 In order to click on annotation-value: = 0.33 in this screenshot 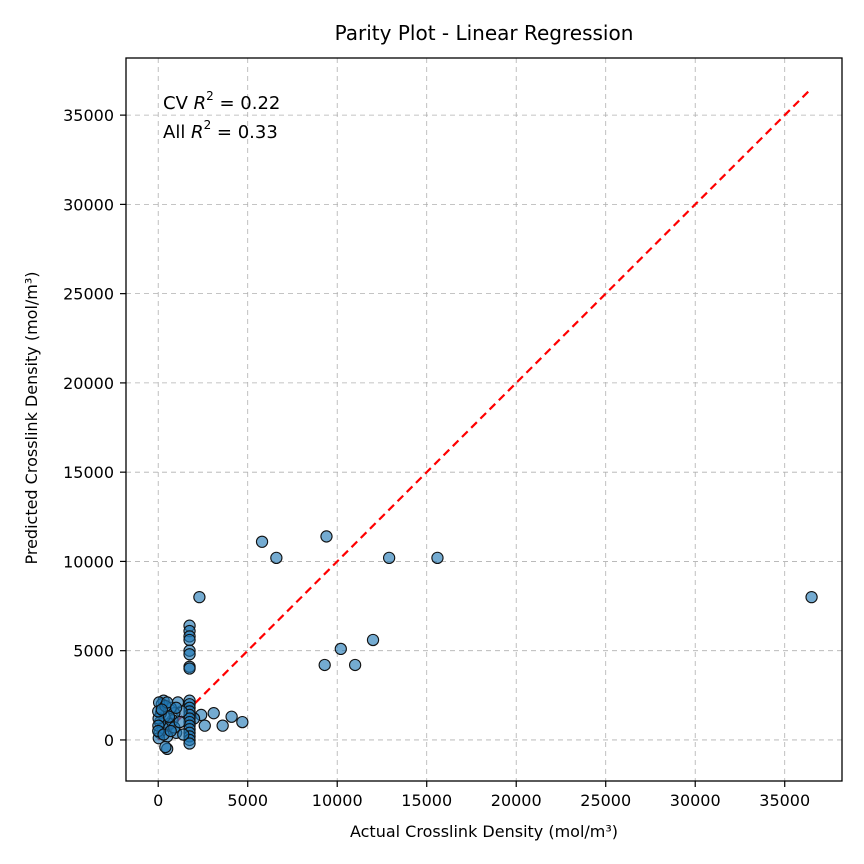, I will do `click(244, 132)`.